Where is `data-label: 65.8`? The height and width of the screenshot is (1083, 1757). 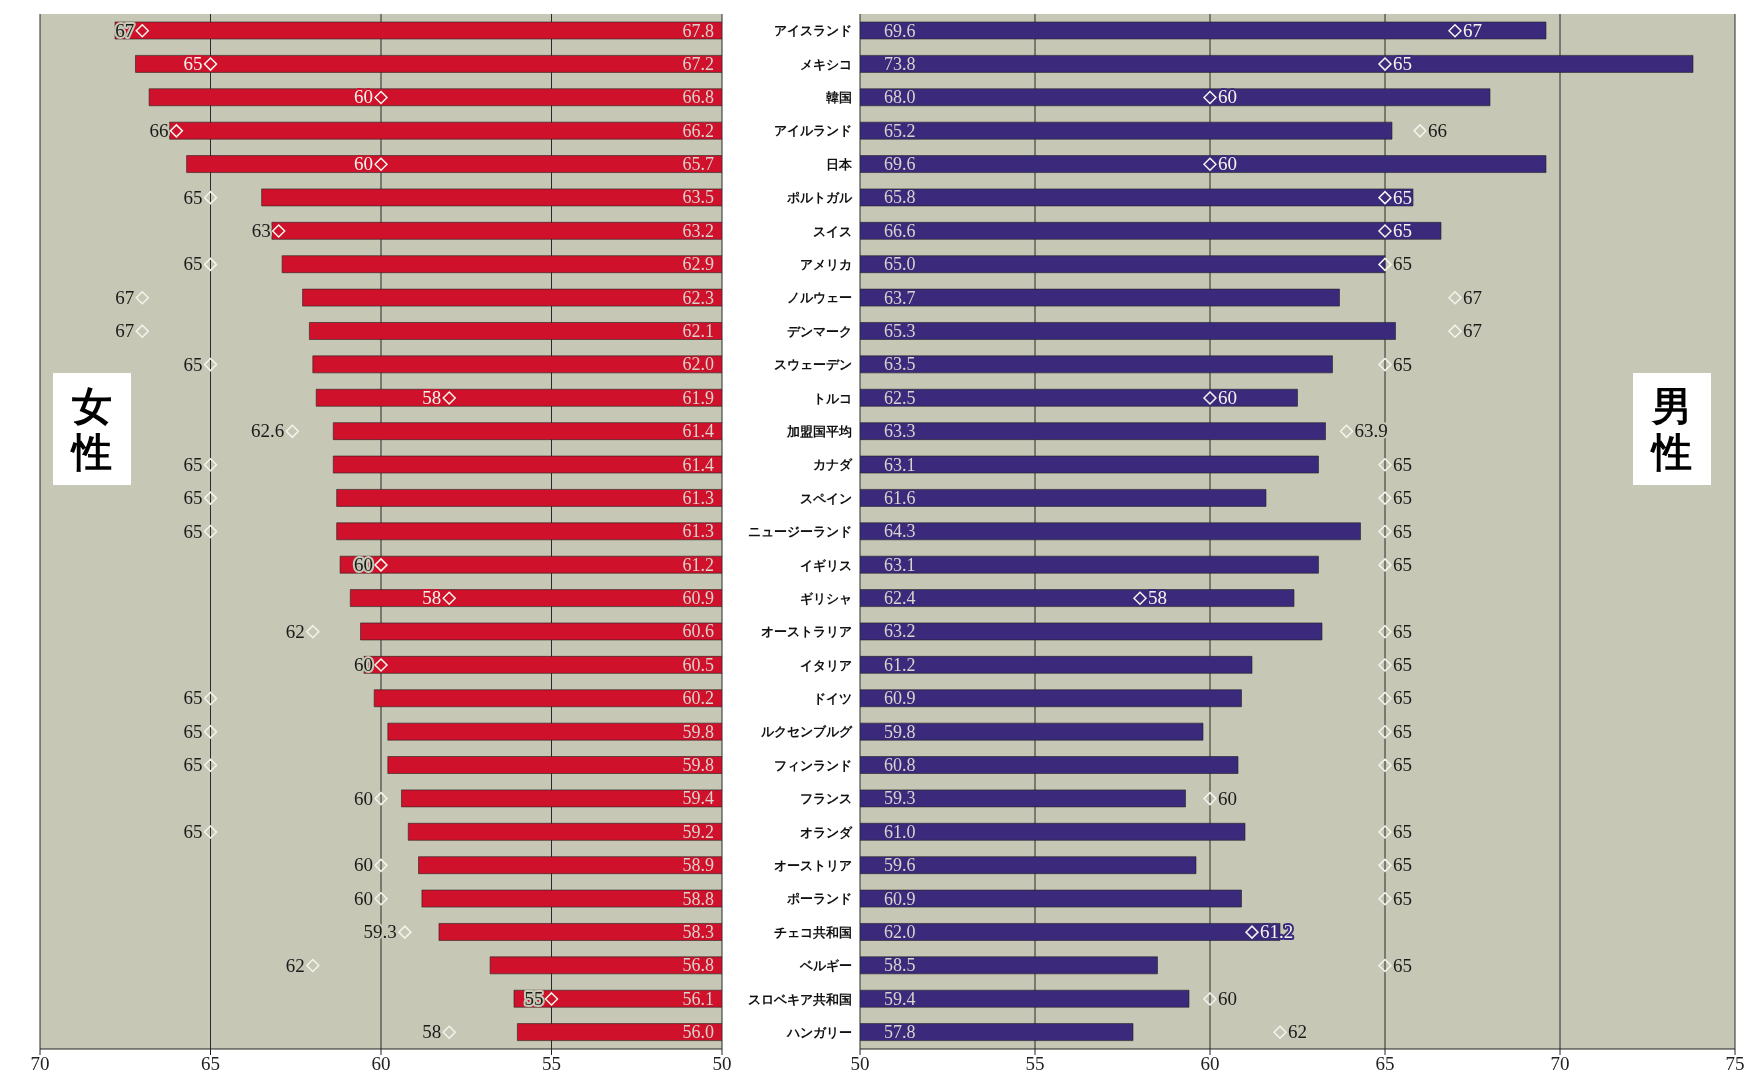 data-label: 65.8 is located at coordinates (900, 197).